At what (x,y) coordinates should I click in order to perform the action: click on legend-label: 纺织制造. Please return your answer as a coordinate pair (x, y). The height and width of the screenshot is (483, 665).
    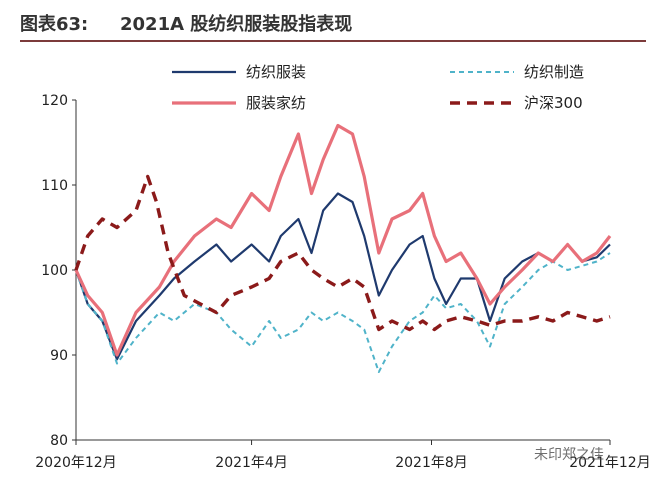
    Looking at the image, I should click on (554, 72).